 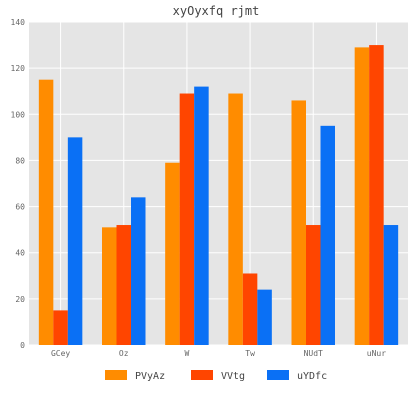 I want to click on y-tick-label: 140, so click(x=18, y=22).